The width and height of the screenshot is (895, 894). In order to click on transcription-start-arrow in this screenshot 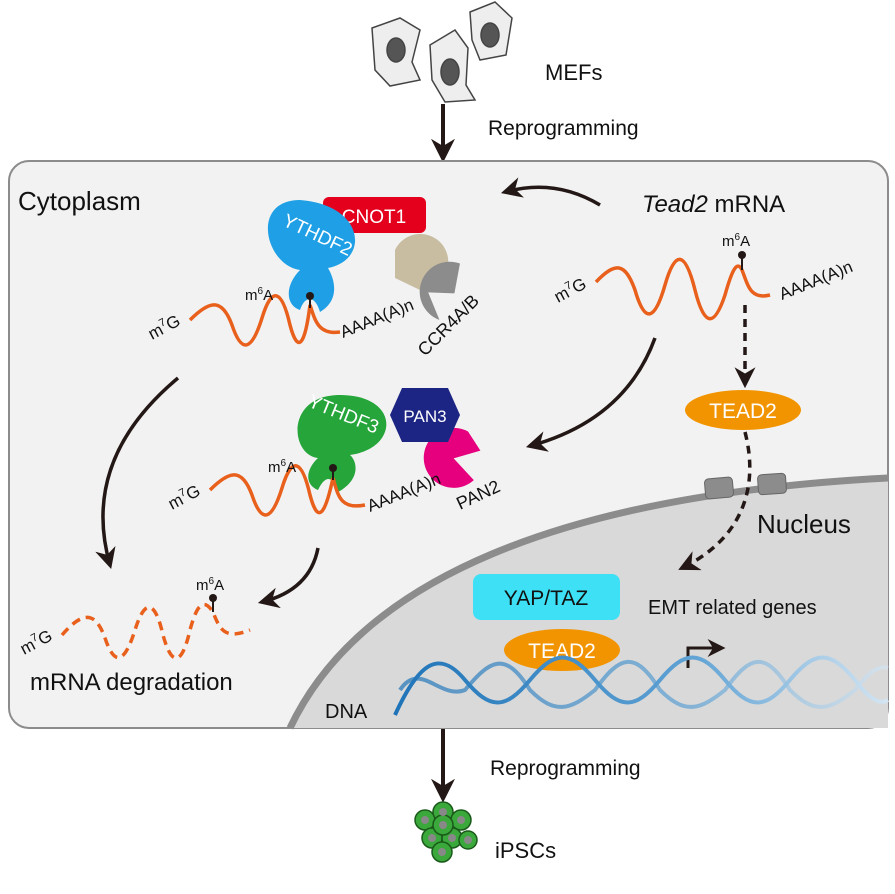, I will do `click(706, 653)`.